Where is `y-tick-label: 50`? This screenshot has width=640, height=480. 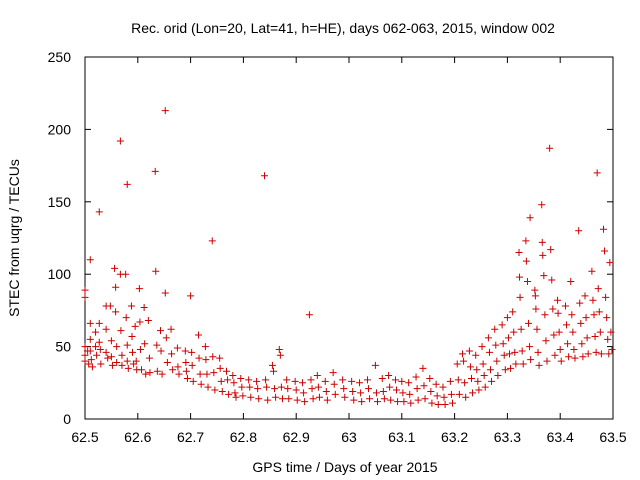
y-tick-label: 50 is located at coordinates (63, 347).